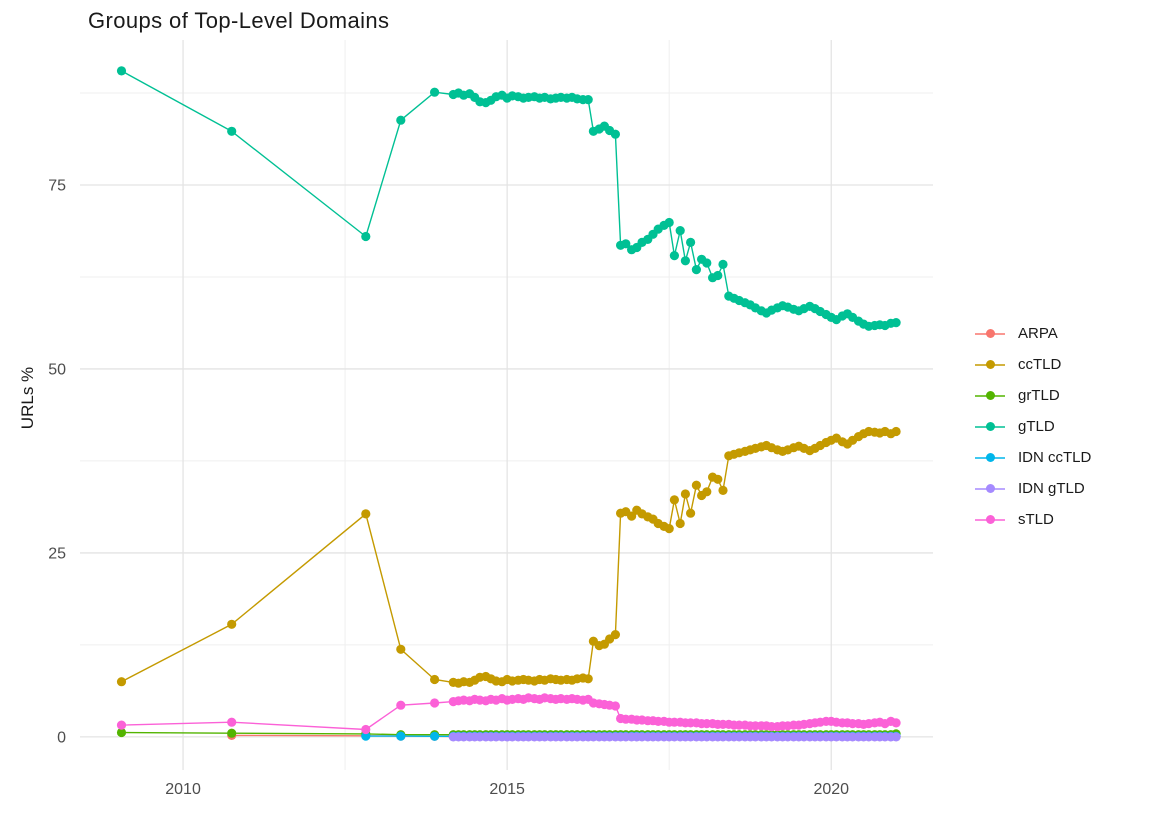 The height and width of the screenshot is (827, 1164). I want to click on legend-item-IDN-gTLD: IDN gTLD, so click(1033, 488).